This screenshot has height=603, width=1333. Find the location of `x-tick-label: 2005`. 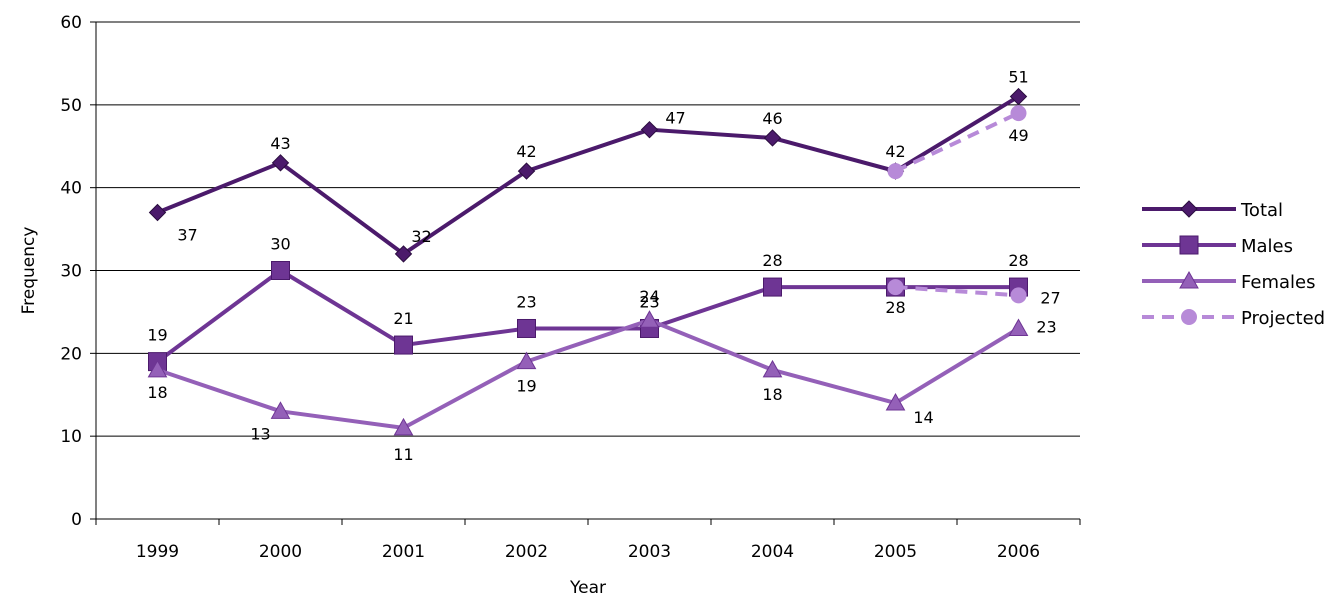

x-tick-label: 2005 is located at coordinates (895, 552).